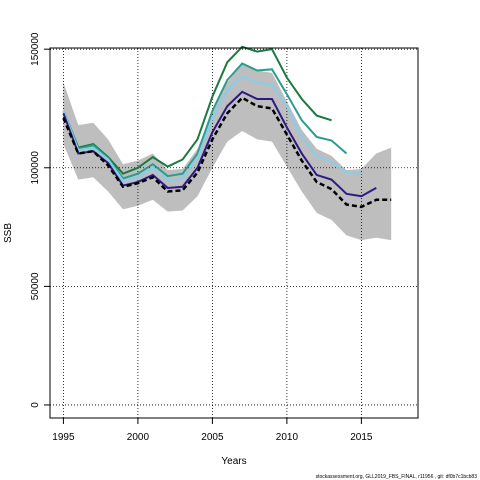 This screenshot has height=480, width=480. Describe the element at coordinates (35, 286) in the screenshot. I see `y-tick-label: 50000` at that location.